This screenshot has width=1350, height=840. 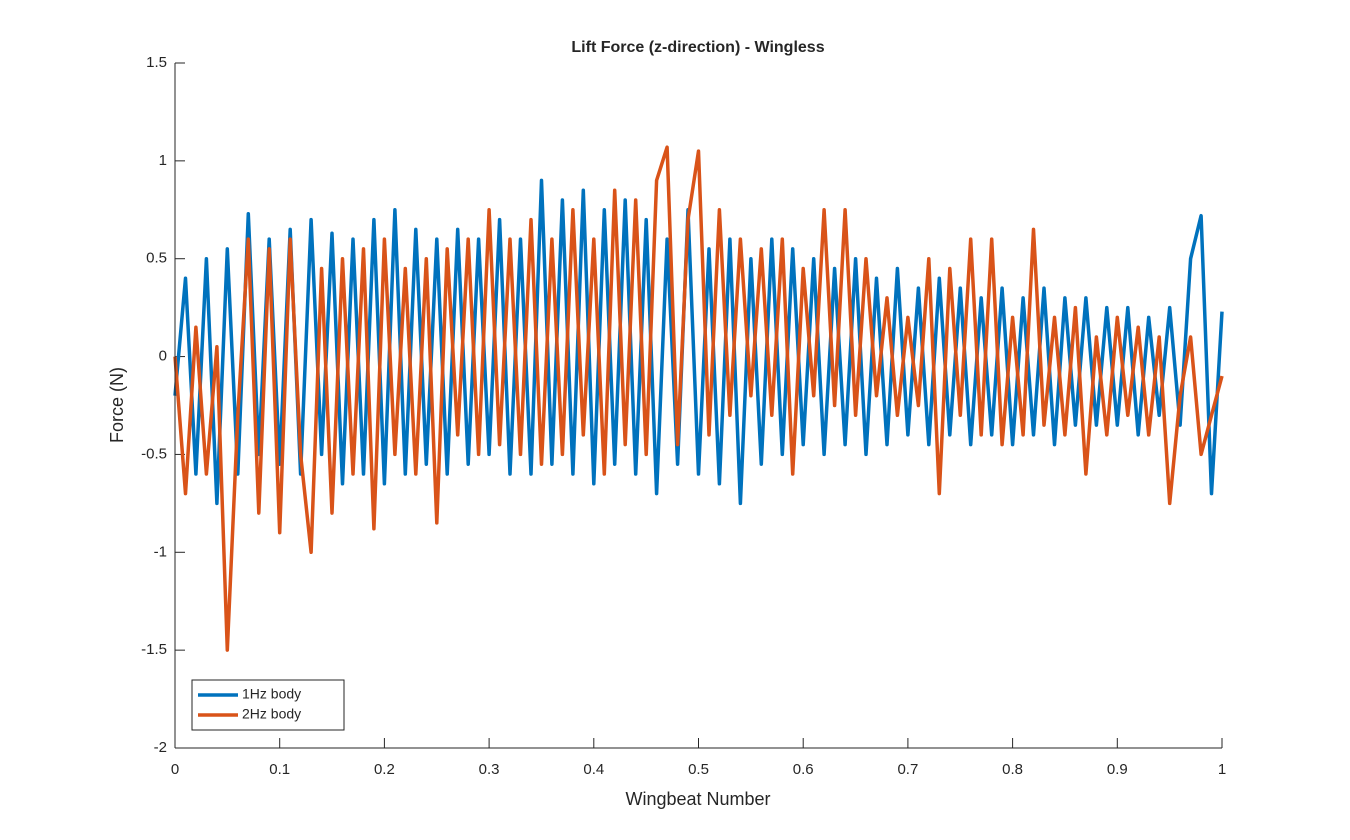 I want to click on y-tick-label: -0.5, so click(x=154, y=453).